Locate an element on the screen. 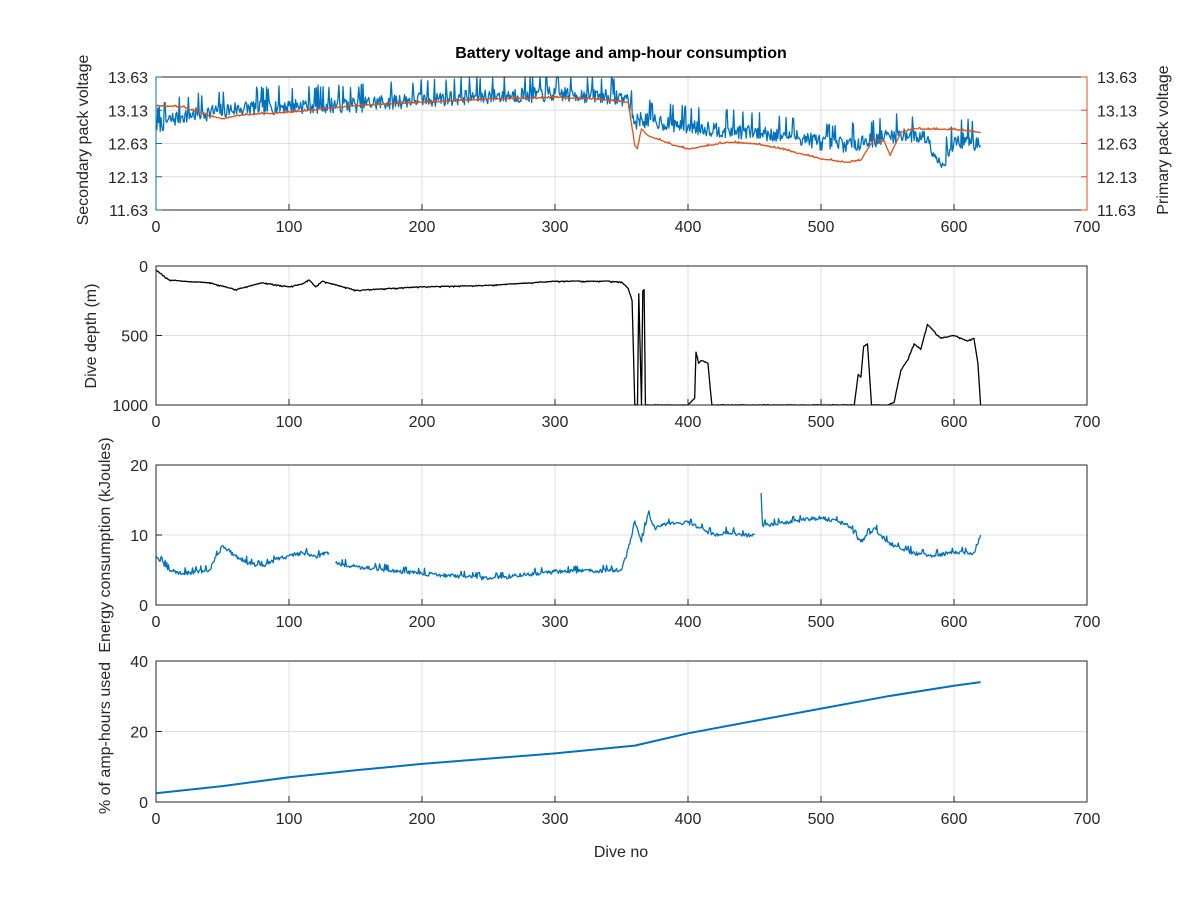 This screenshot has height=900, width=1200. energy-ylabel: Energy consumption (kJoules) is located at coordinates (105, 544).